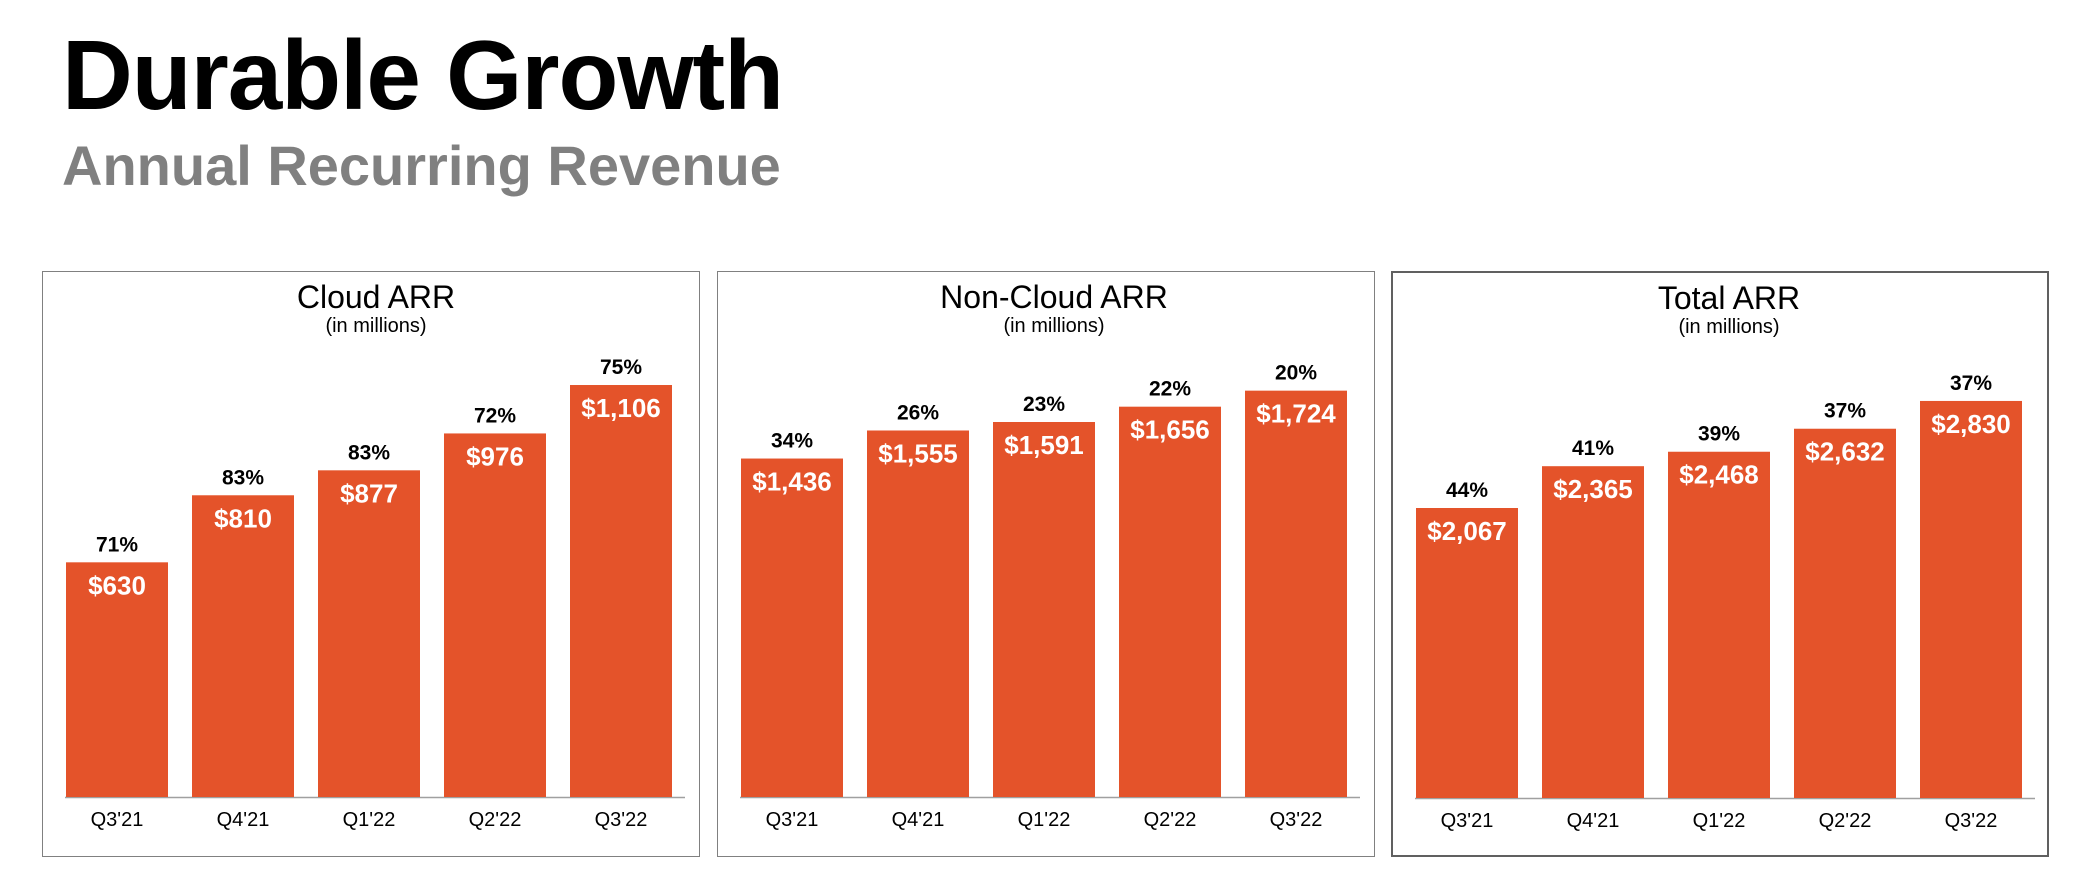 The height and width of the screenshot is (880, 2082). What do you see at coordinates (1729, 298) in the screenshot?
I see `chart-title: Total ARR` at bounding box center [1729, 298].